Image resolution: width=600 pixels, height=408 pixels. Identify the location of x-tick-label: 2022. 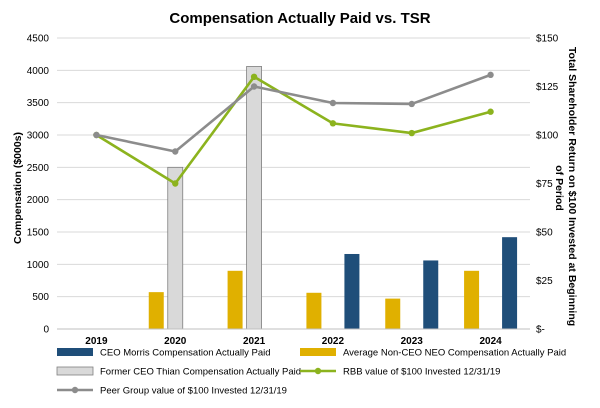
(333, 341).